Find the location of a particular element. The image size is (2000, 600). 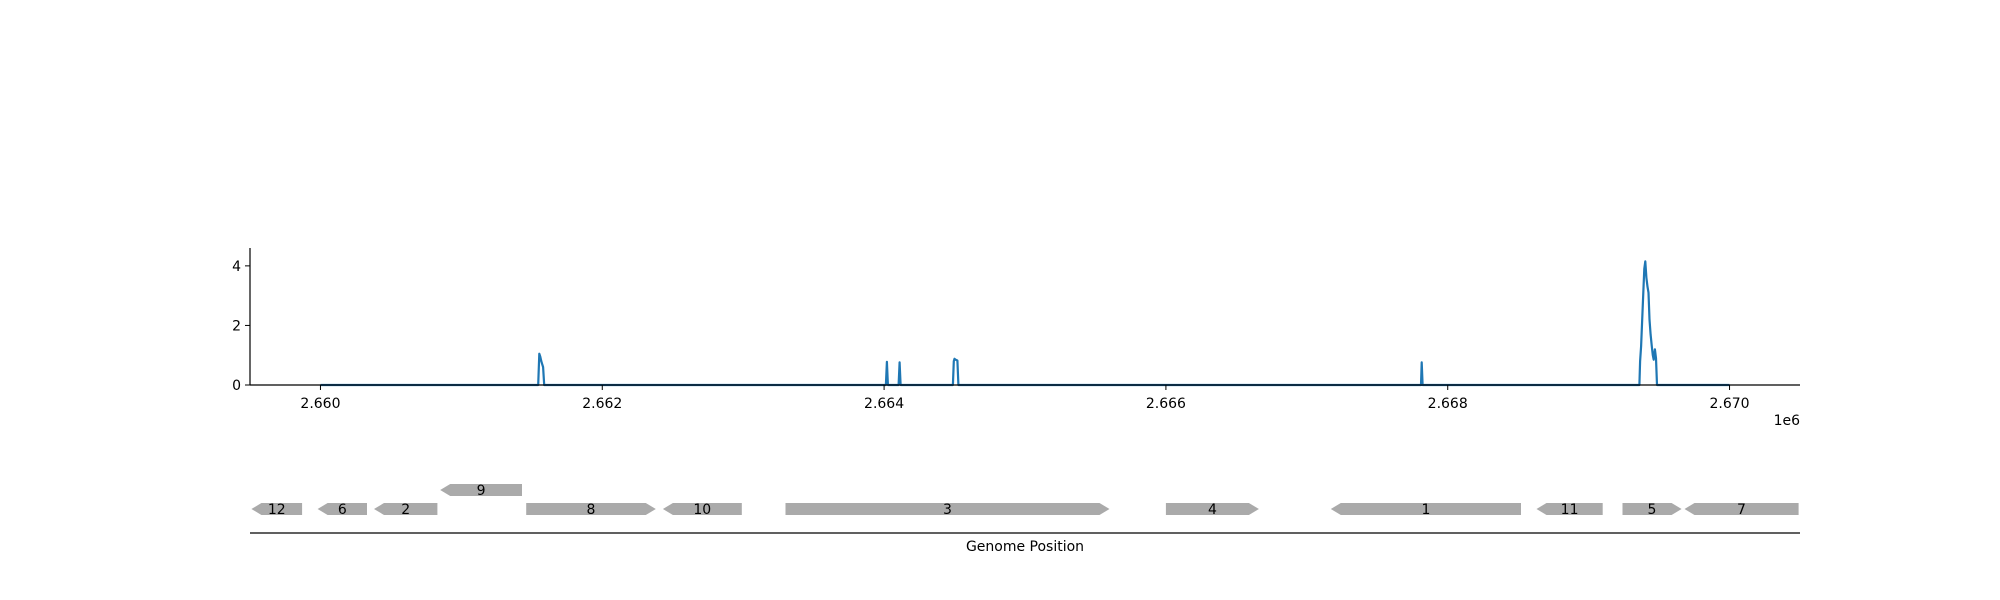

gene-label-1: 1 is located at coordinates (1425, 510).